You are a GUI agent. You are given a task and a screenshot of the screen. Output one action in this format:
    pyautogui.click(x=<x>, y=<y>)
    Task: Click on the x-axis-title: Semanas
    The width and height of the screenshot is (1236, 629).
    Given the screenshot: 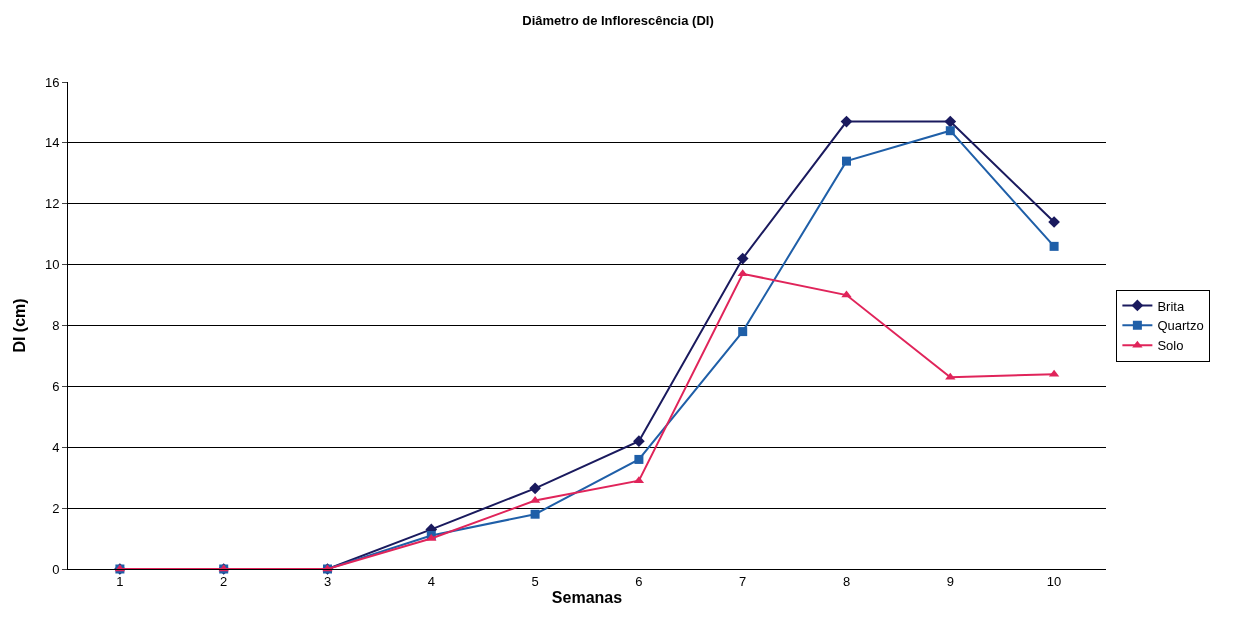 What is the action you would take?
    pyautogui.click(x=587, y=598)
    